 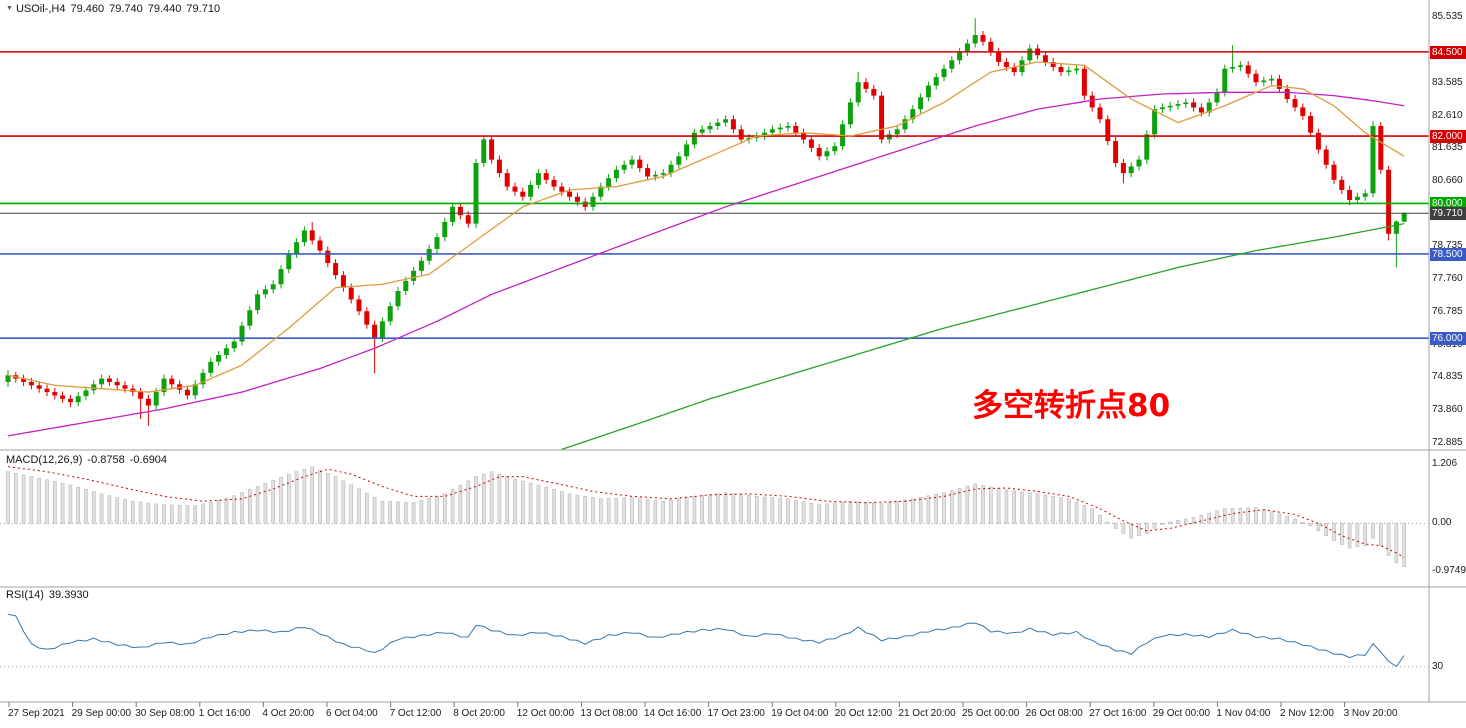 I want to click on price-tick-label: 80.660, so click(x=1447, y=181).